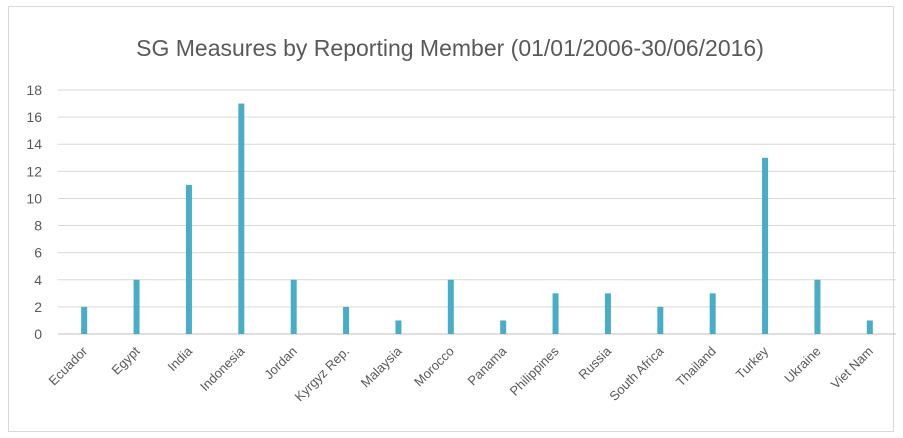 This screenshot has height=438, width=903. What do you see at coordinates (34, 171) in the screenshot?
I see `y-tick-label: 12` at bounding box center [34, 171].